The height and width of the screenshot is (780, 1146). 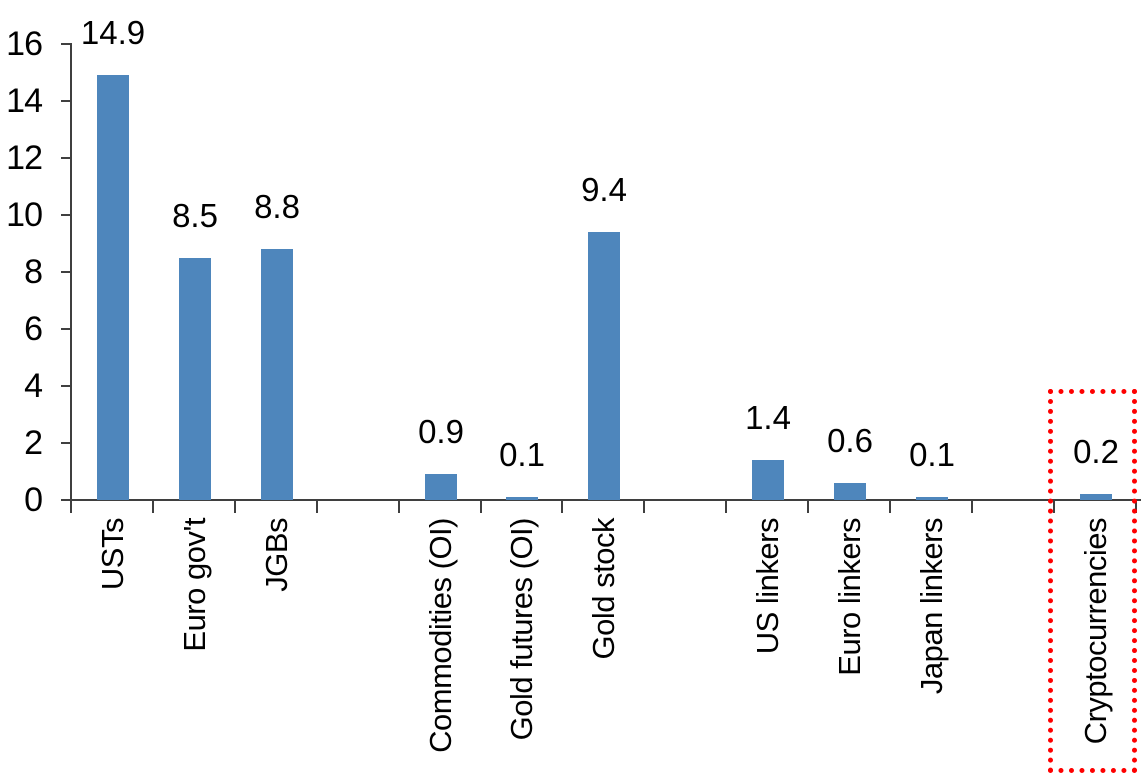 I want to click on x-category-label-commodities-oi: Commodities (OI), so click(x=440, y=635).